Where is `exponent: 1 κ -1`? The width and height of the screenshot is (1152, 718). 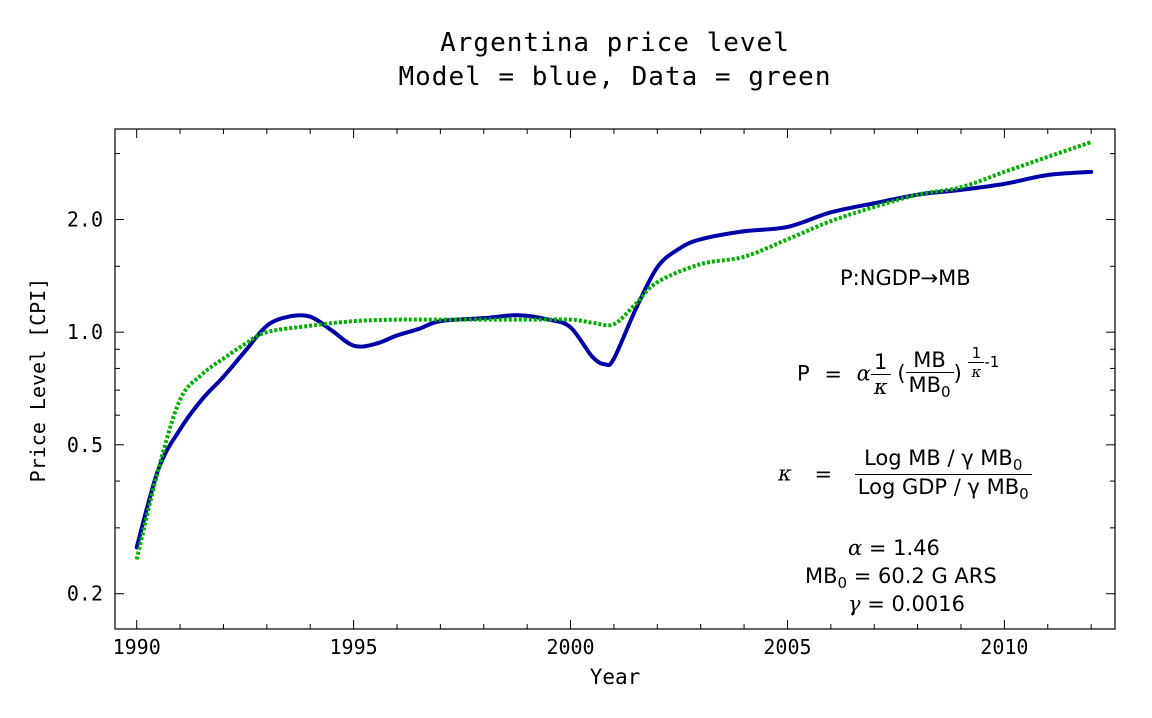
exponent: 1 κ -1 is located at coordinates (984, 362).